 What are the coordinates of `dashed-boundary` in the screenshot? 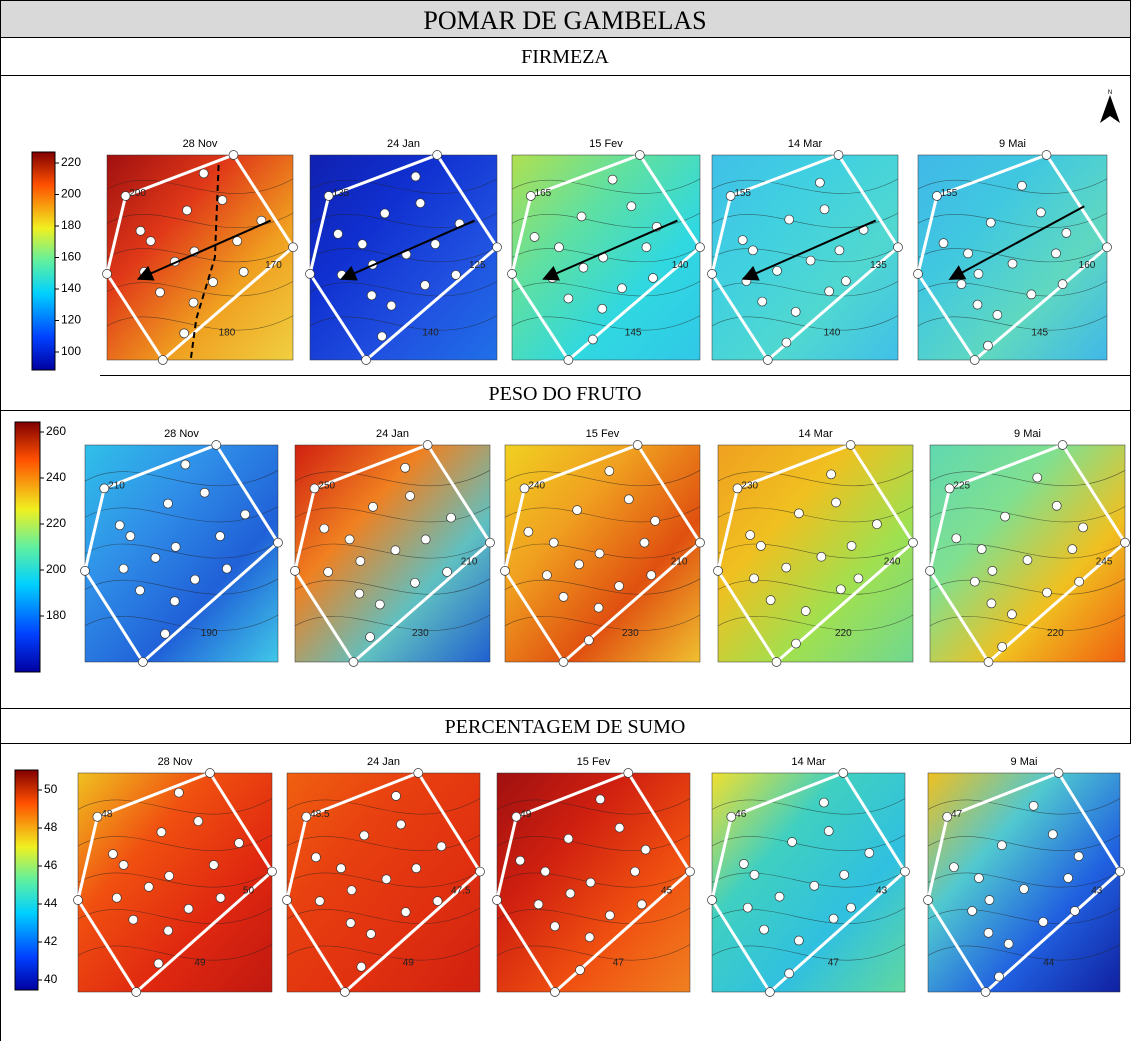 It's located at (204, 262).